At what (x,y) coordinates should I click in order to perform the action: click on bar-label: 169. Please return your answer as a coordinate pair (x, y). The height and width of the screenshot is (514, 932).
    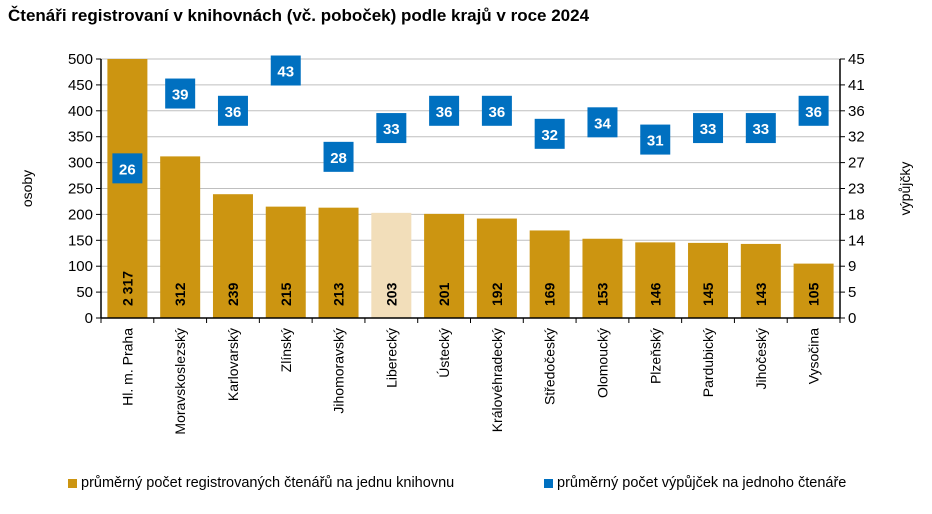
    Looking at the image, I should click on (550, 294).